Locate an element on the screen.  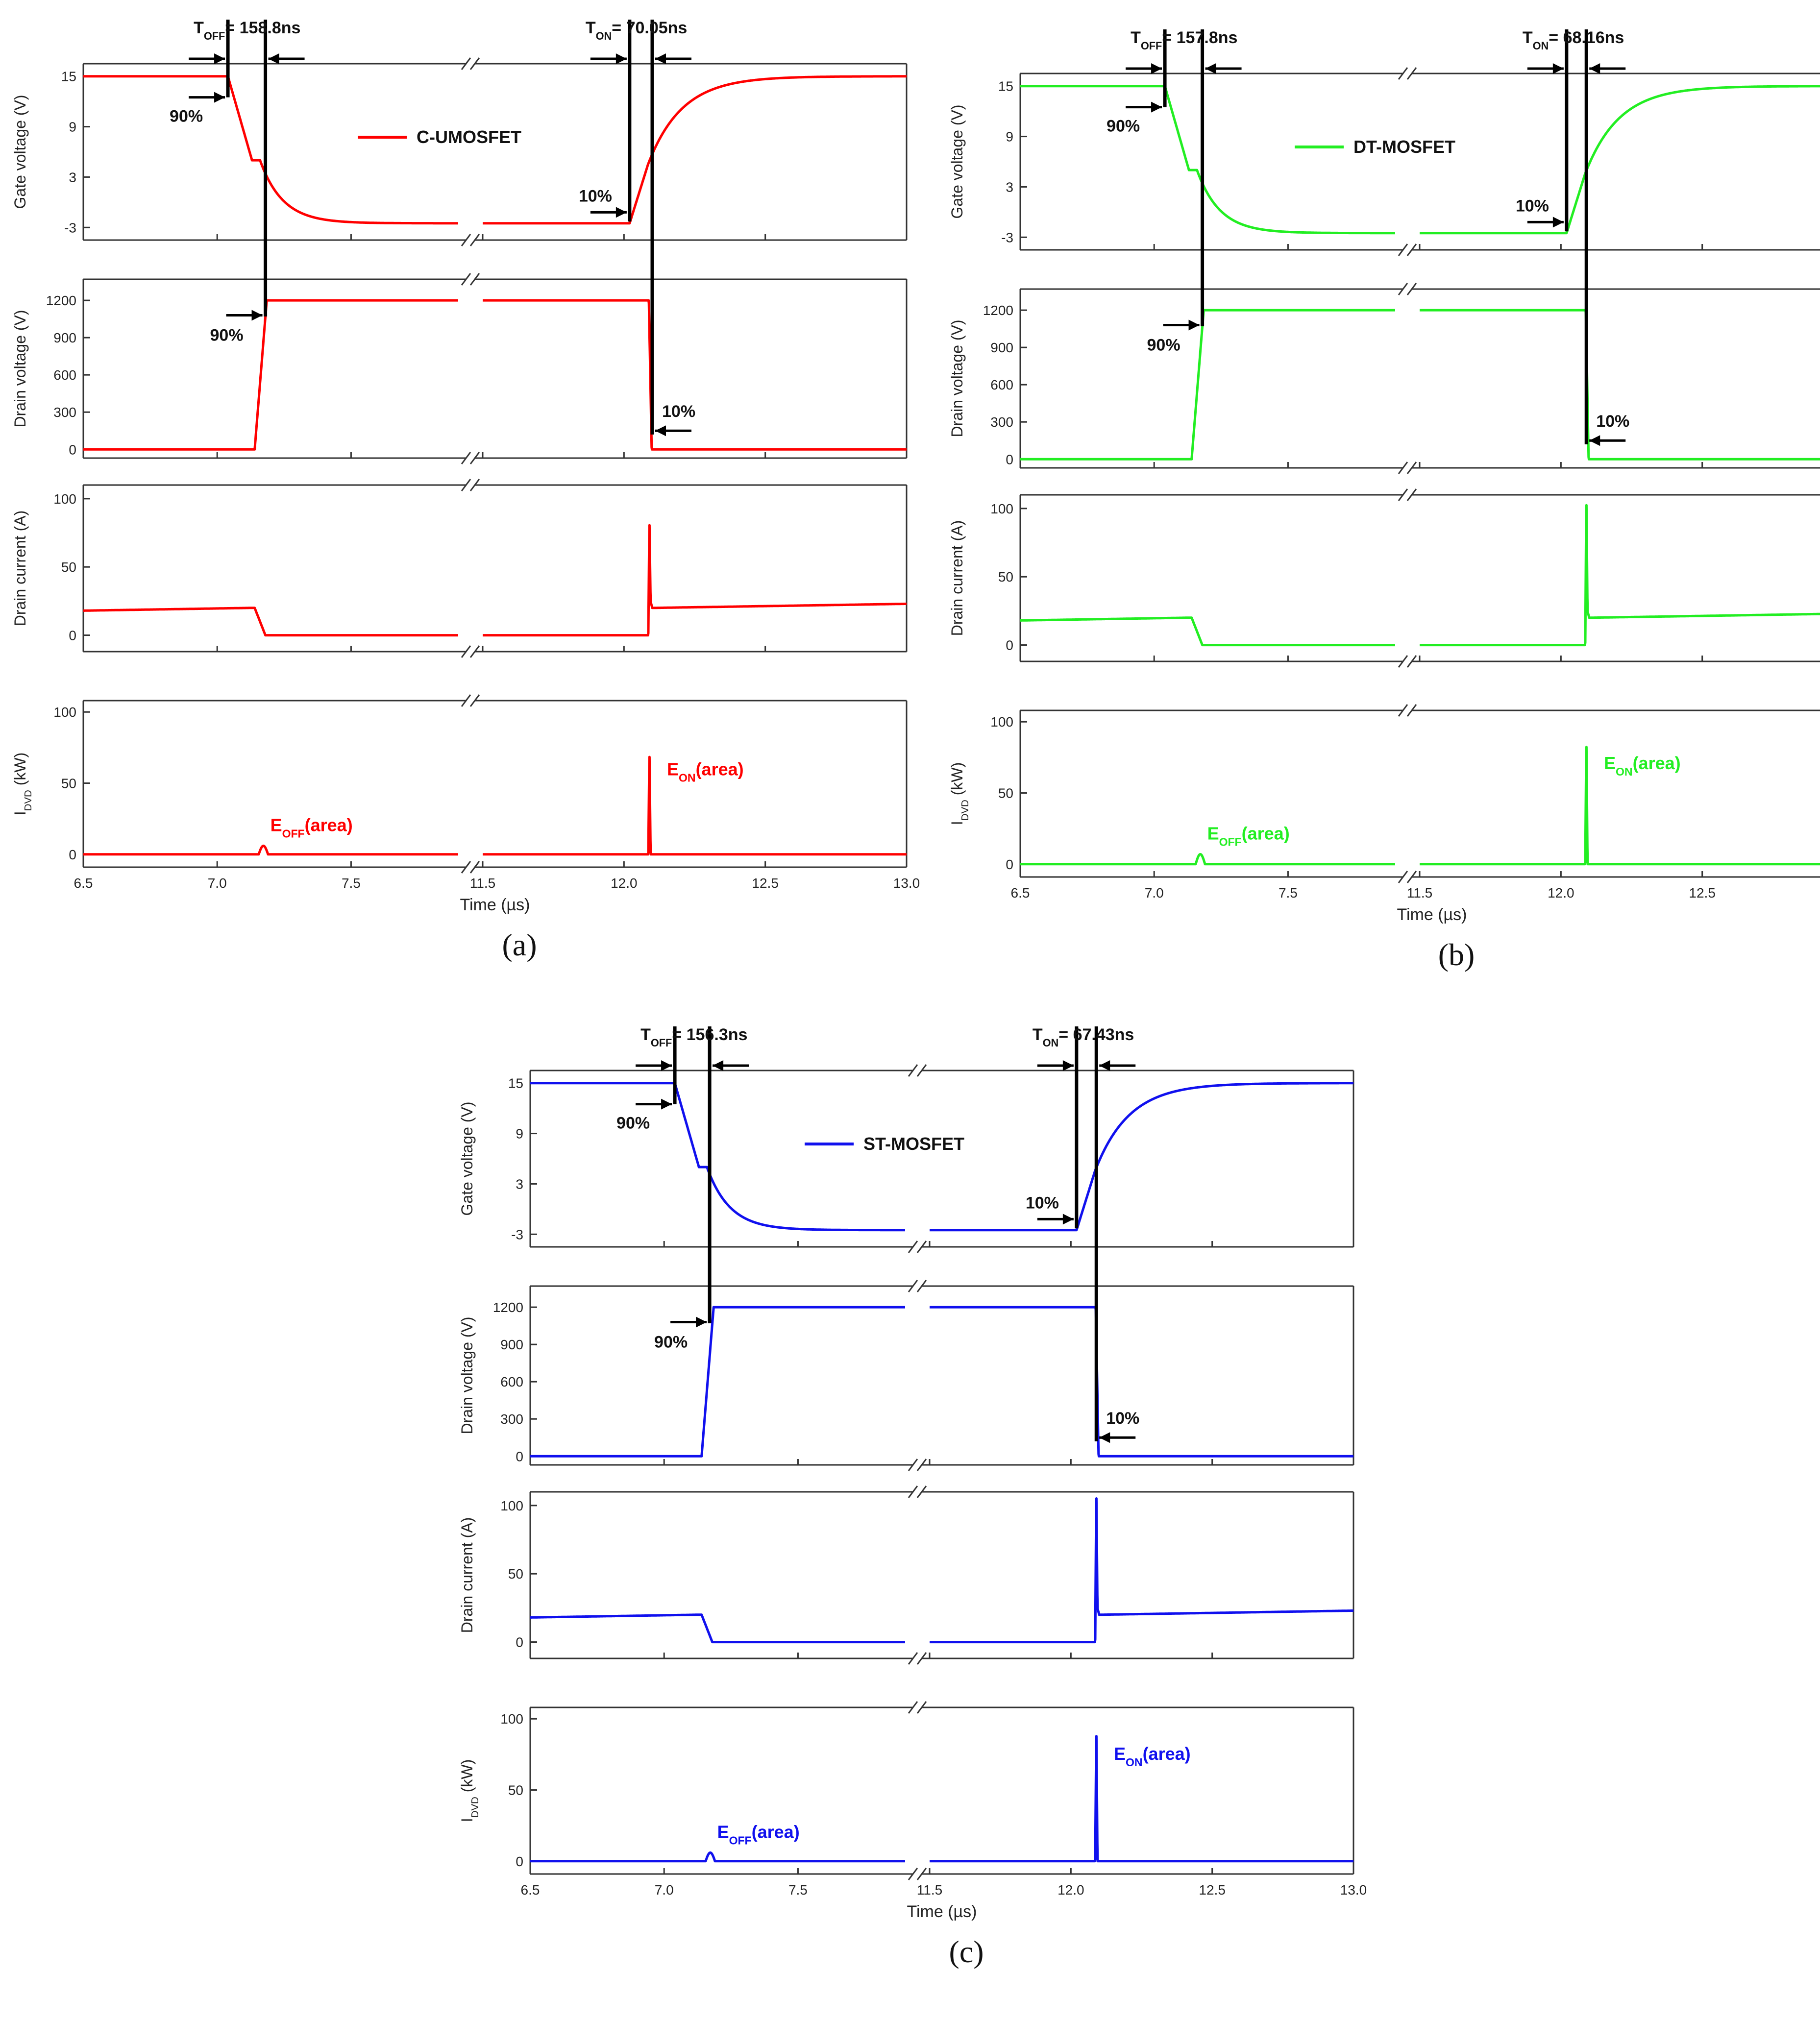
waveform-drain_v-seg2 is located at coordinates (695, 375).